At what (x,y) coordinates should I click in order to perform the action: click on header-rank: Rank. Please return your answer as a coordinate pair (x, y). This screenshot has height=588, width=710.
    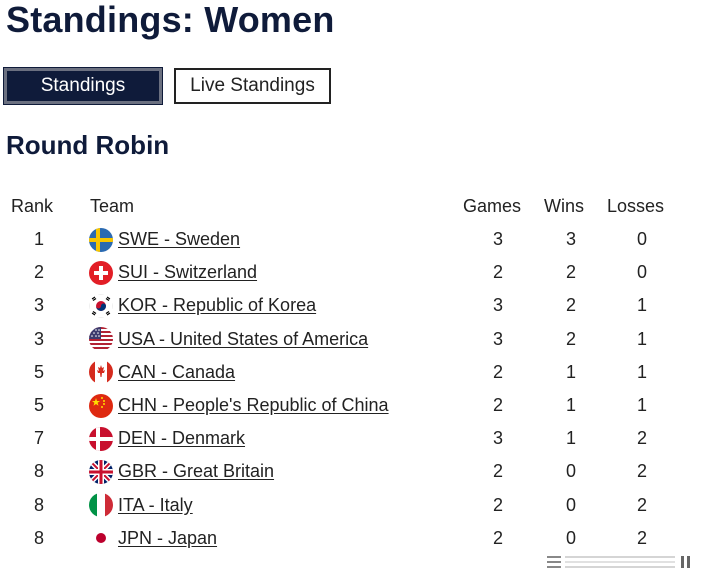
    Looking at the image, I should click on (32, 206).